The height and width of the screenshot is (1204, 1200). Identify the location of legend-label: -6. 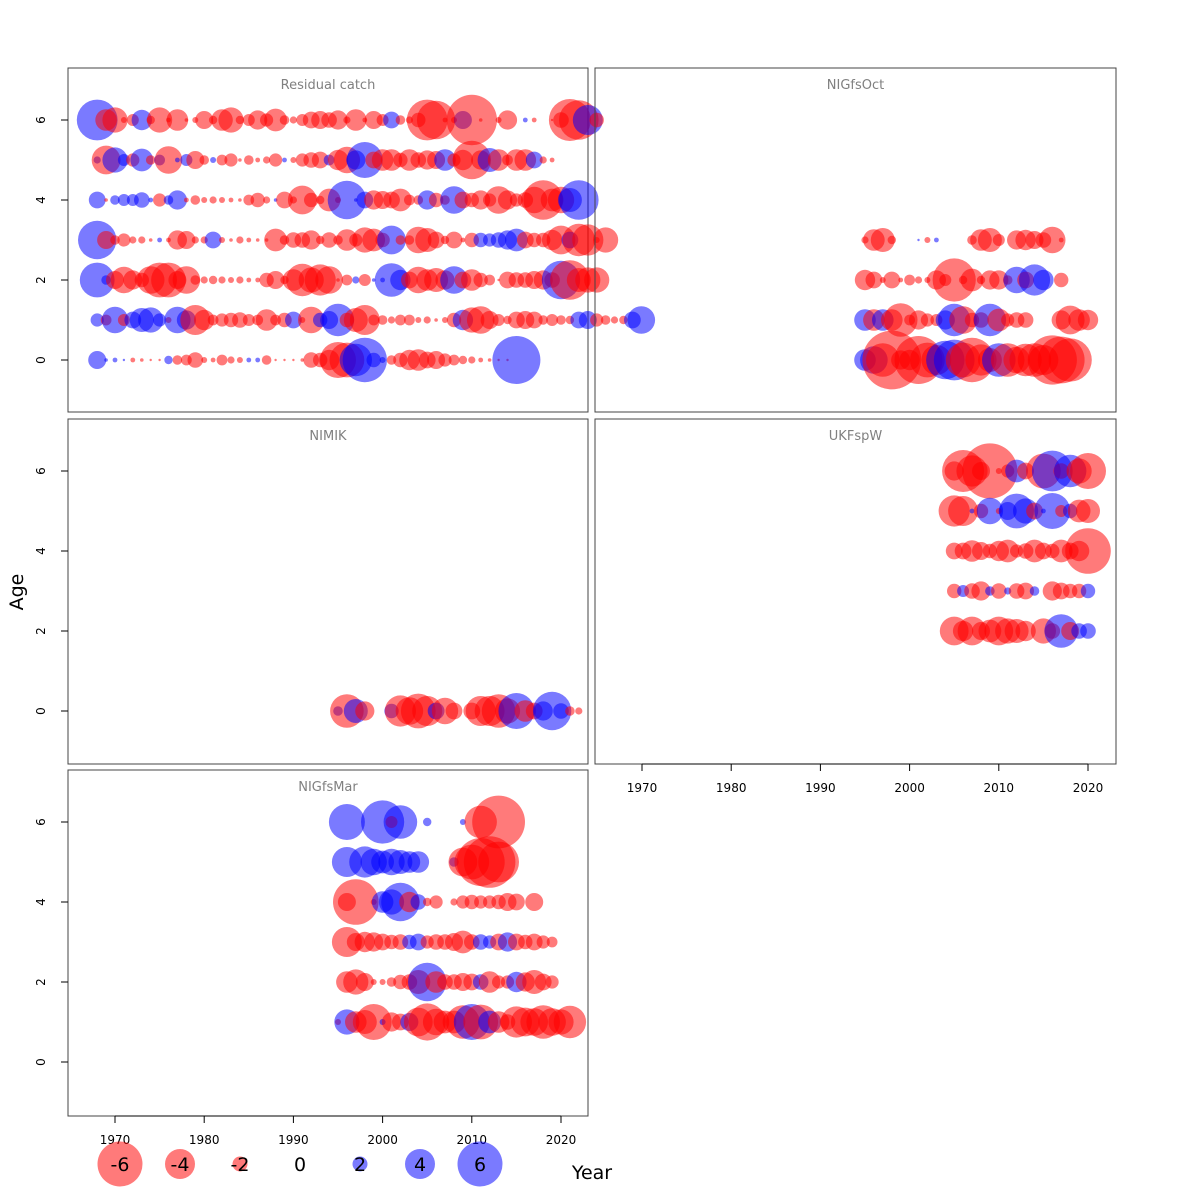
(120, 1165).